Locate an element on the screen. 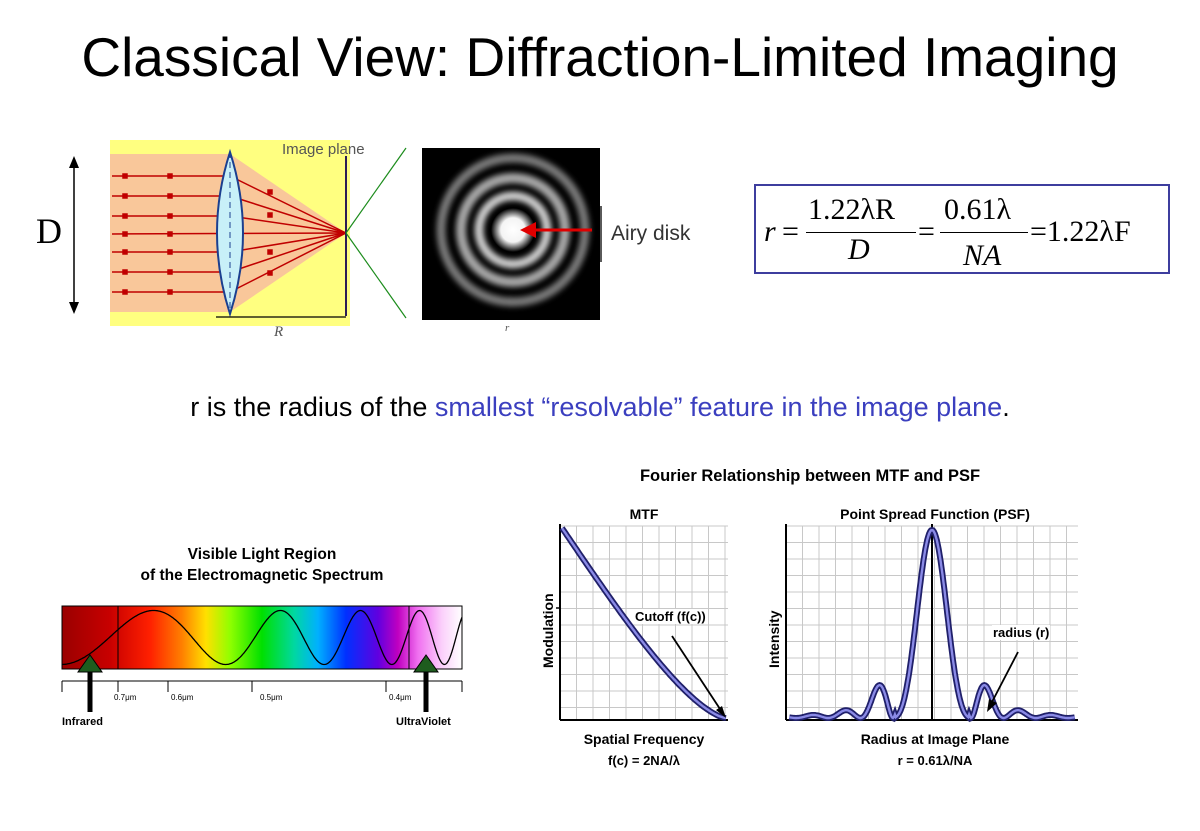  fourier-title: Fourier Relationship between MTF and PSF is located at coordinates (810, 476).